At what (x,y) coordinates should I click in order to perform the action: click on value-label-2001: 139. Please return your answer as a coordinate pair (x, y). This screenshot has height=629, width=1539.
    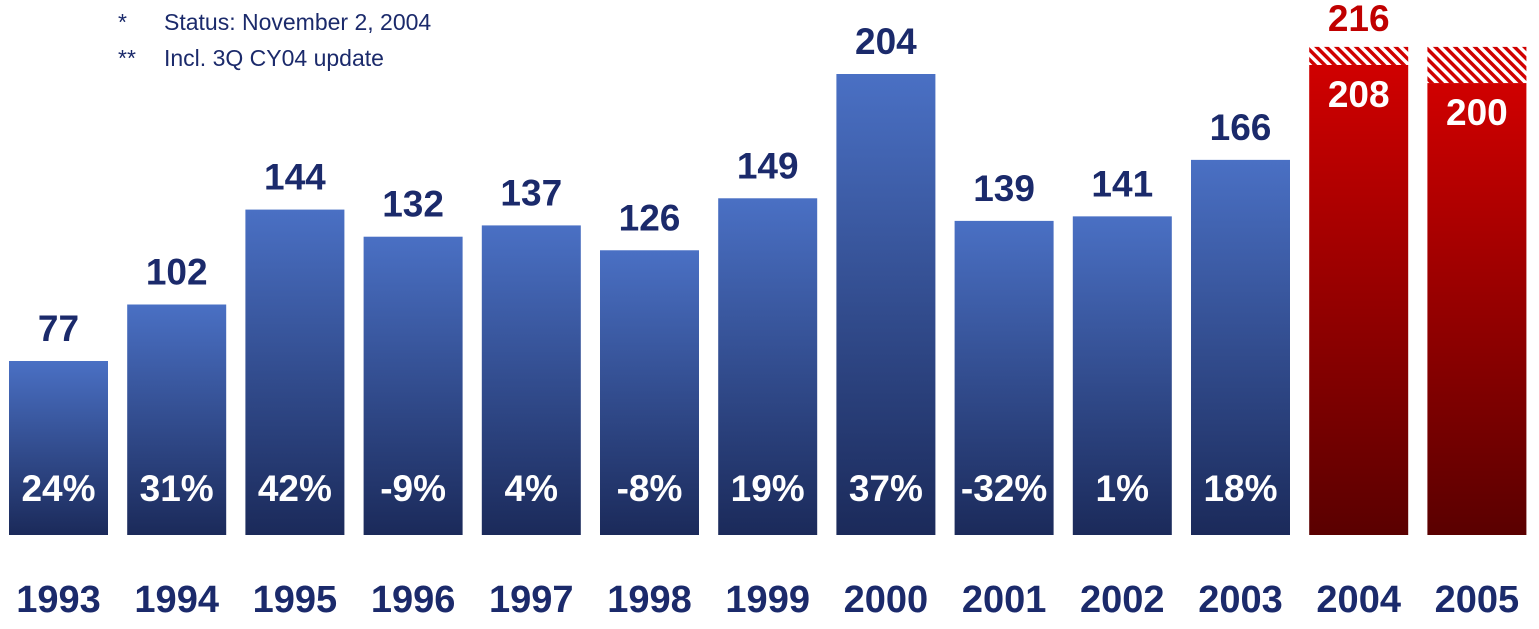
    Looking at the image, I should click on (1004, 188).